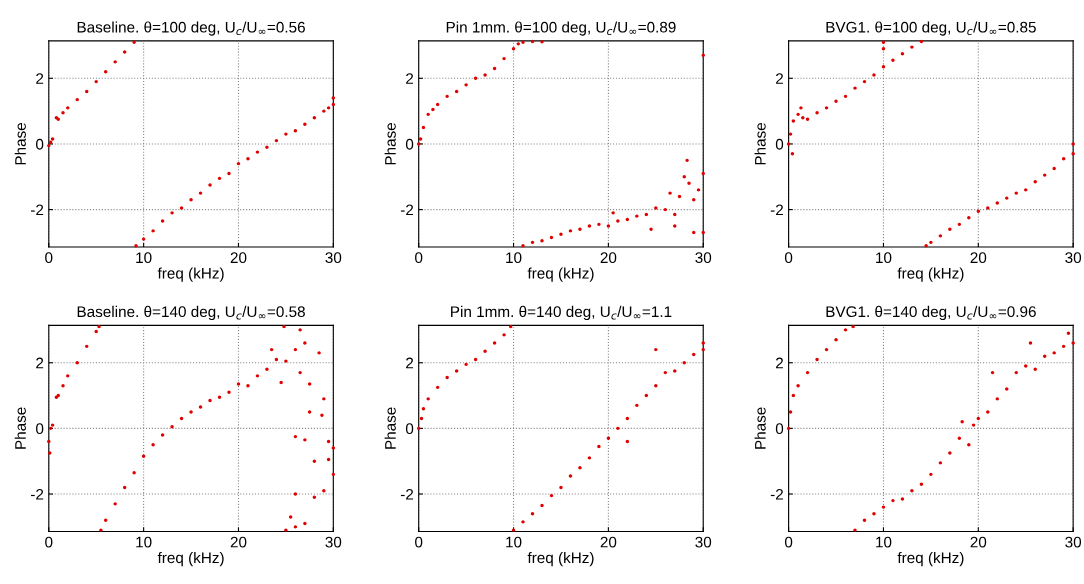 This screenshot has height=584, width=1084. I want to click on x-tick-label: 10, so click(144, 542).